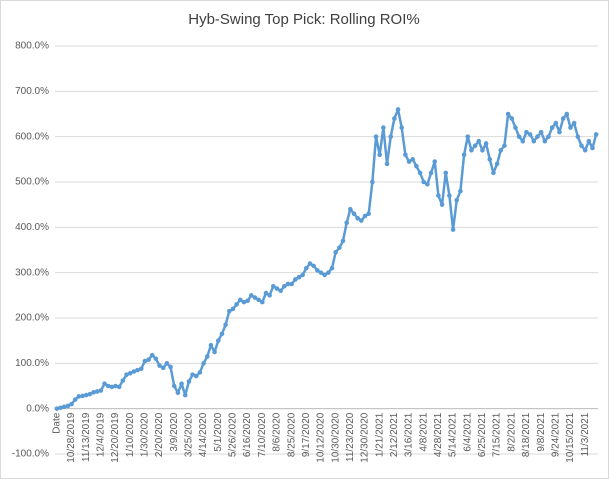  I want to click on x-tick-label: 6/25/2021, so click(482, 434).